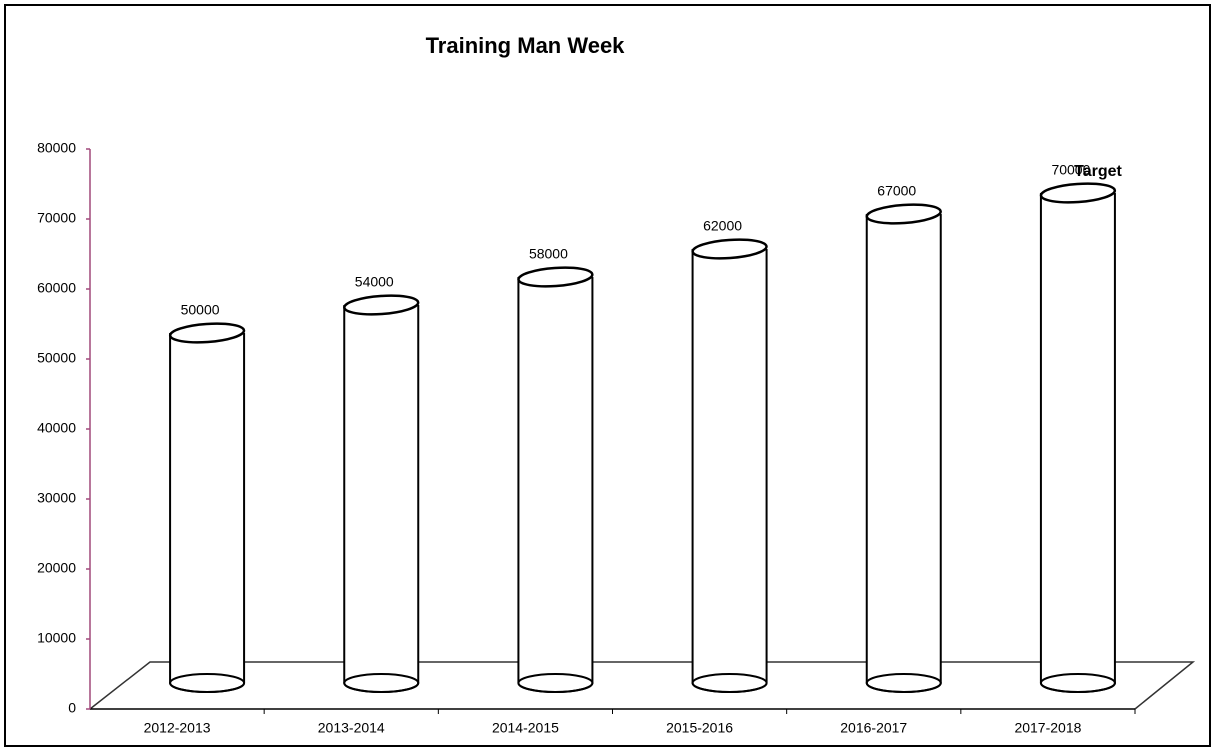 The image size is (1215, 751). What do you see at coordinates (200, 310) in the screenshot?
I see `value-label: 50000` at bounding box center [200, 310].